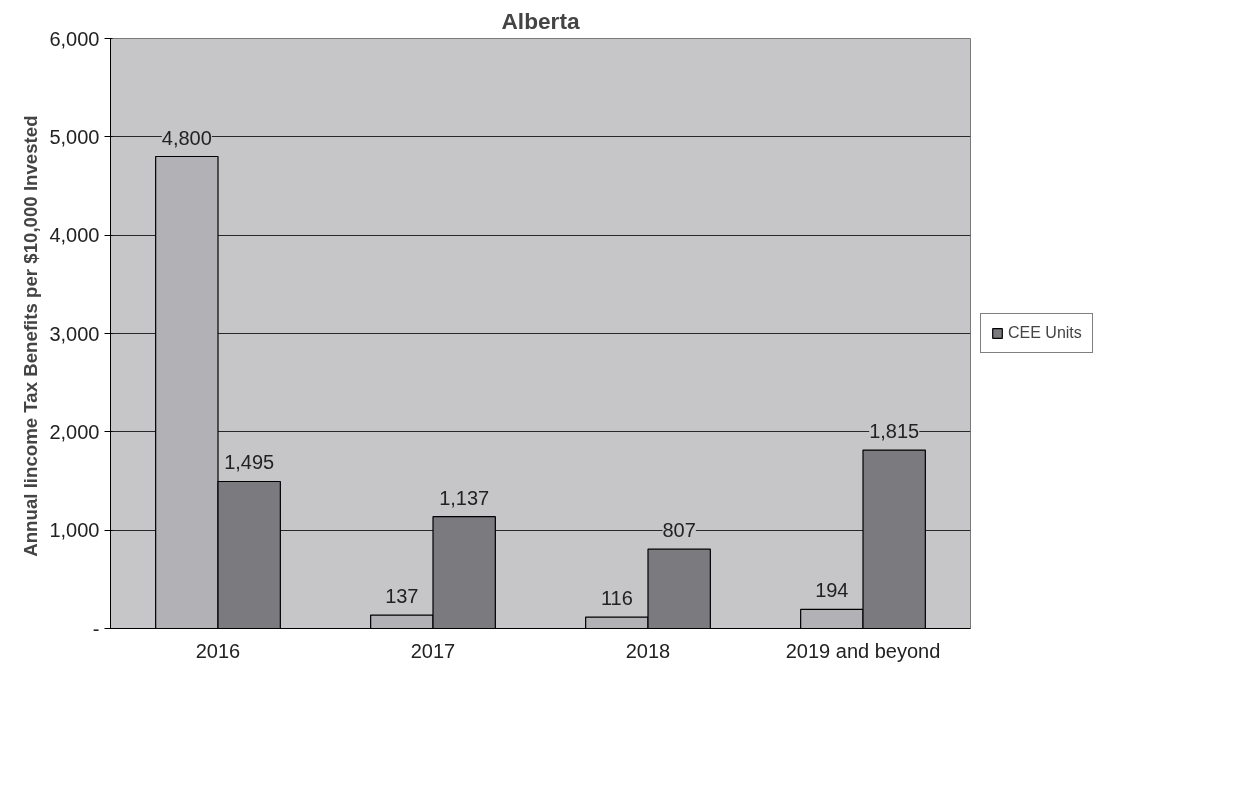 This screenshot has height=792, width=1248. I want to click on data-label: 1,137, so click(464, 497).